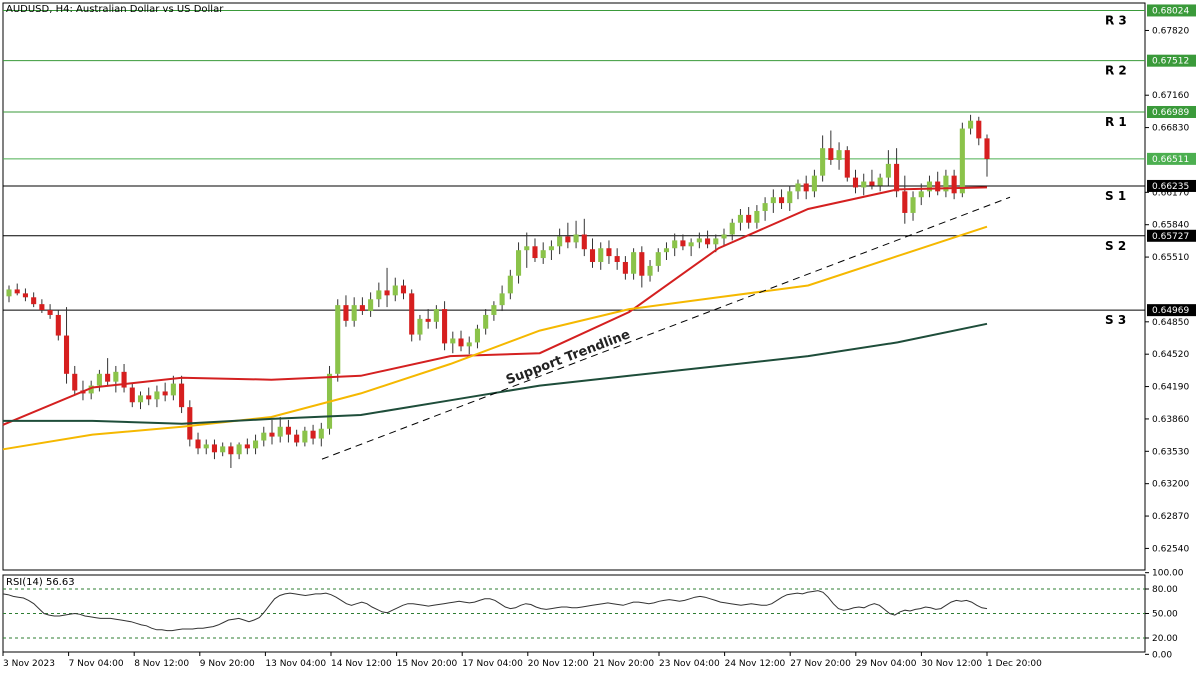 The image size is (1200, 675). Describe the element at coordinates (427, 664) in the screenshot. I see `time-tick-label: 15 Nov 20:00` at that location.